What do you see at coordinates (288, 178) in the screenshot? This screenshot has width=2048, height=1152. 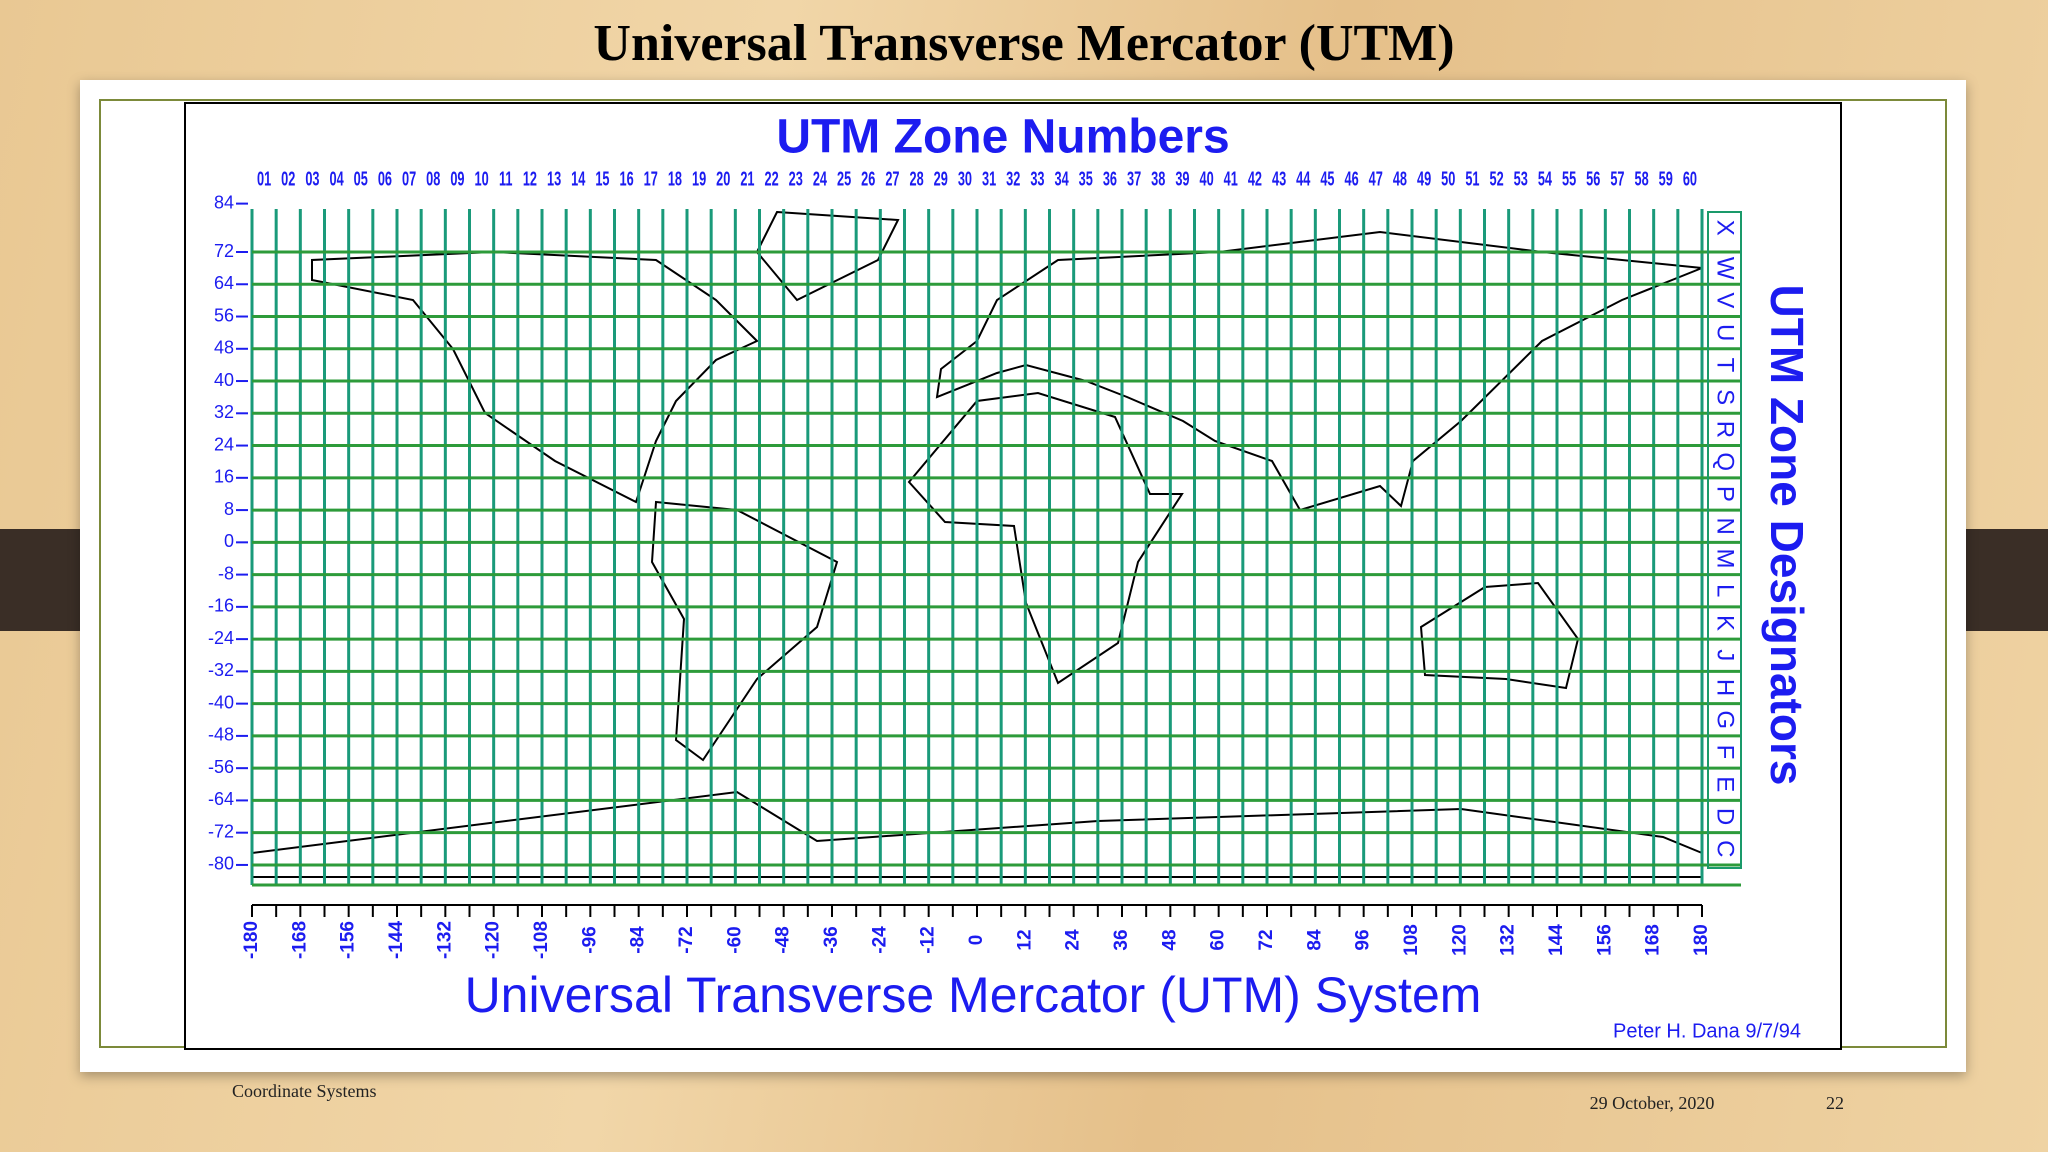 I see `zone-number: 02` at bounding box center [288, 178].